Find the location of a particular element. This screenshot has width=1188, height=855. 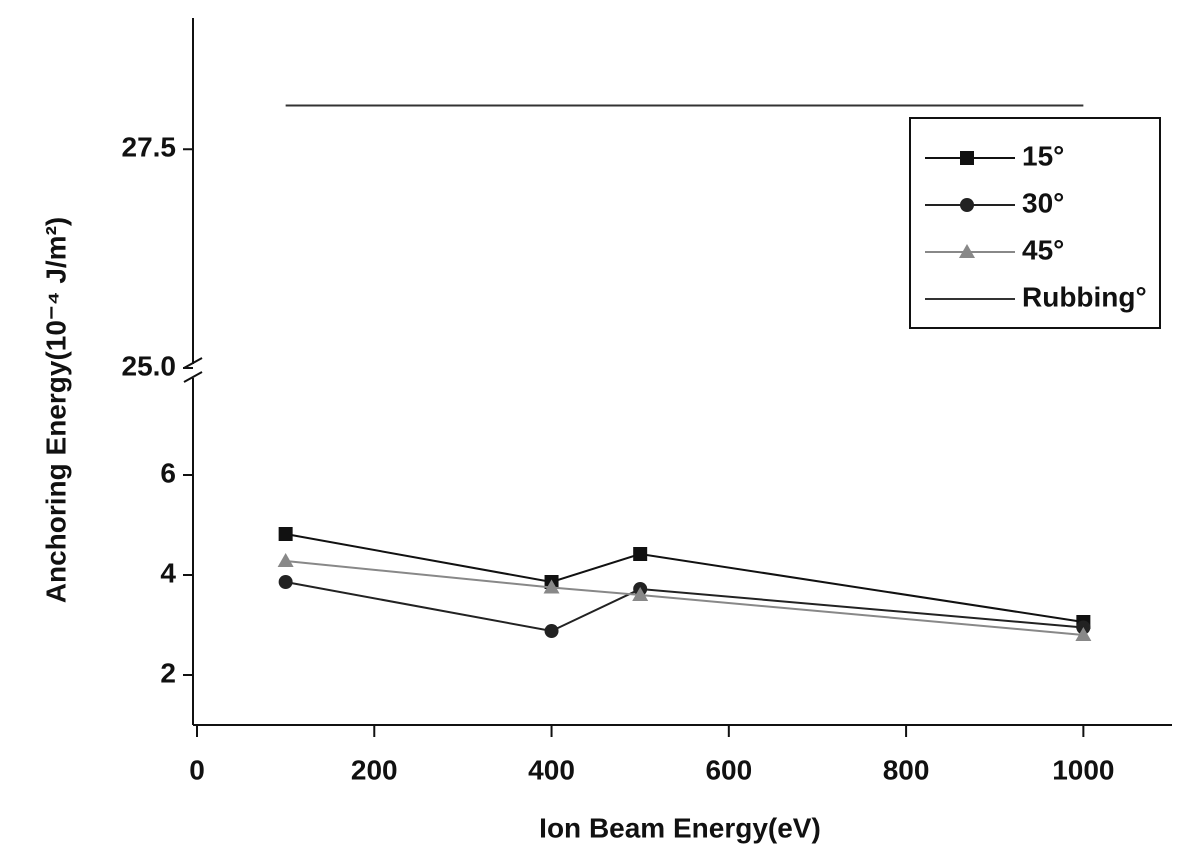

legend-label: 30° is located at coordinates (1043, 202).